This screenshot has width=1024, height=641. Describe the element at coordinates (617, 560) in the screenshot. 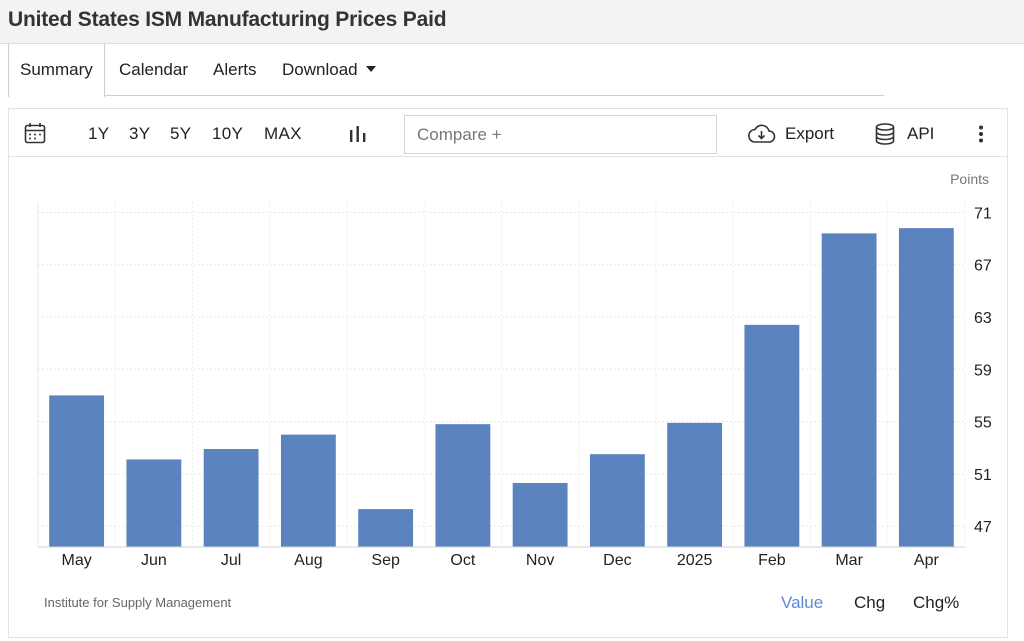

I see `x-tick-label: Dec` at that location.